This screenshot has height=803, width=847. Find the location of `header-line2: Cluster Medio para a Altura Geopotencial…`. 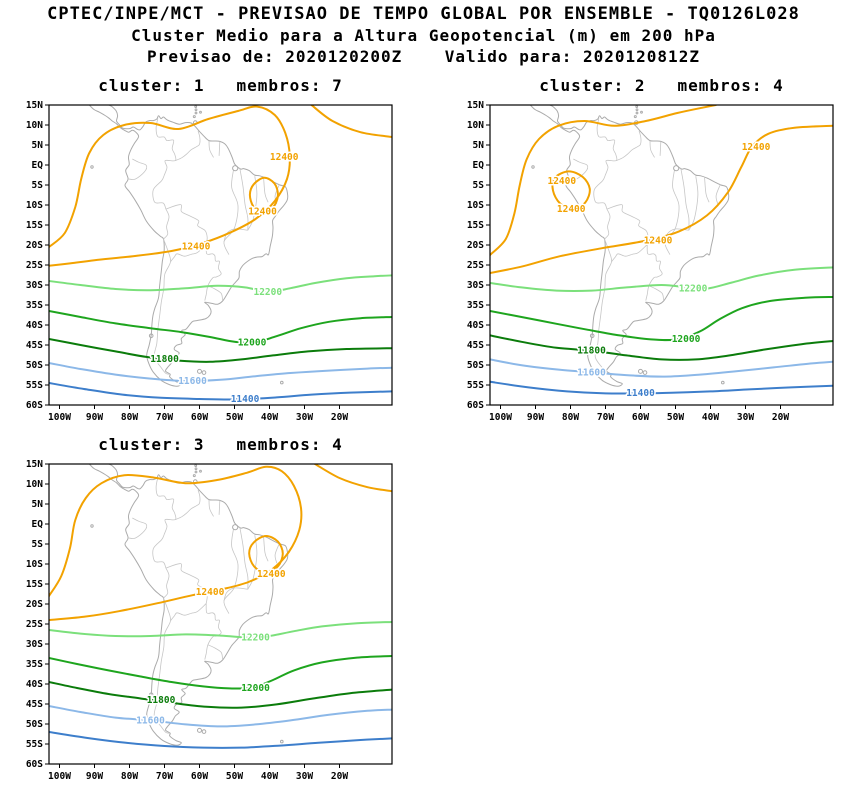

header-line2: Cluster Medio para a Altura Geopotencial… is located at coordinates (423, 35).